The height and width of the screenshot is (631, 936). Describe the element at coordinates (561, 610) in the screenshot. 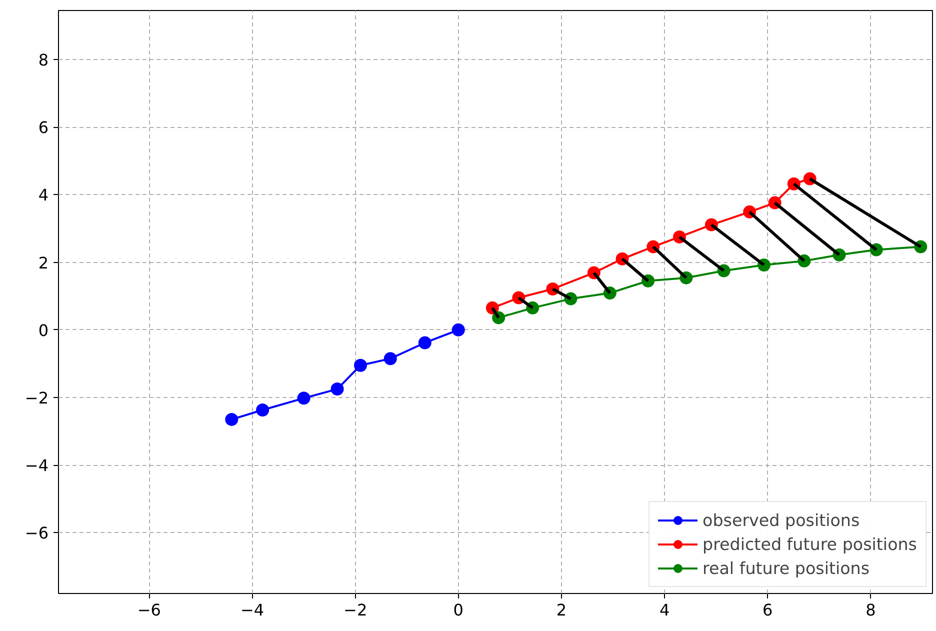

I see `x-tick-label: 2` at that location.